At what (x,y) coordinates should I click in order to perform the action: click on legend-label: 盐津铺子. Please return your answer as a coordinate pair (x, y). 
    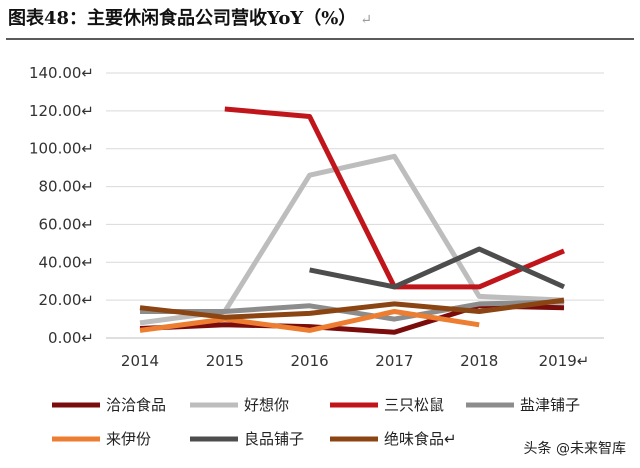
    Looking at the image, I should click on (550, 405).